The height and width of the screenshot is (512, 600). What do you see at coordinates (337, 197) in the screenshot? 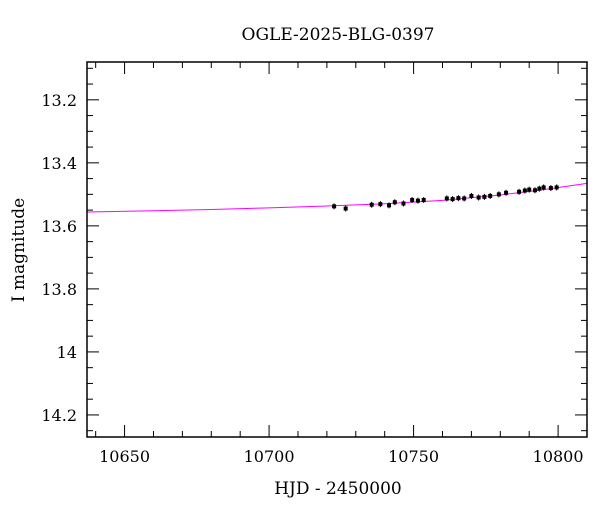
I see `model-curve` at bounding box center [337, 197].